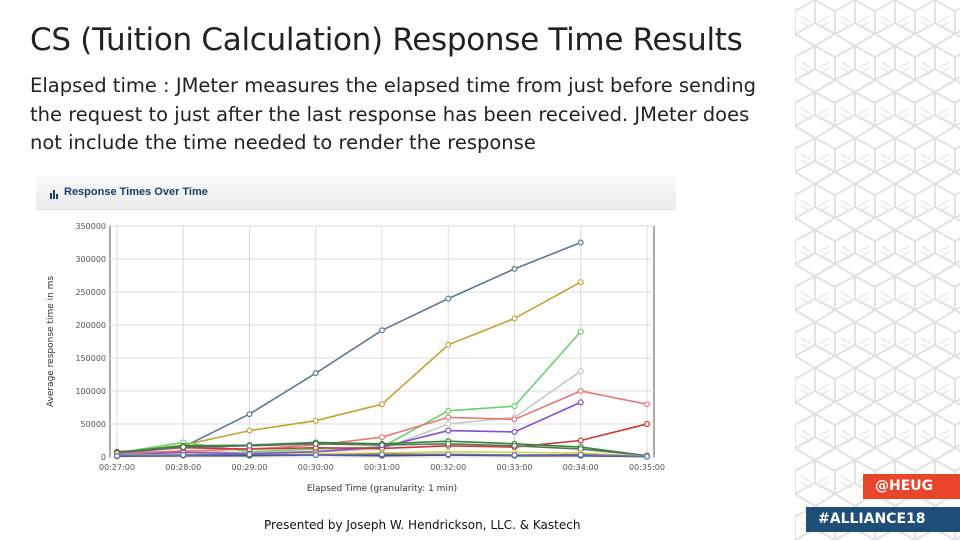  Describe the element at coordinates (90, 292) in the screenshot. I see `y-tick-label: 250000` at that location.